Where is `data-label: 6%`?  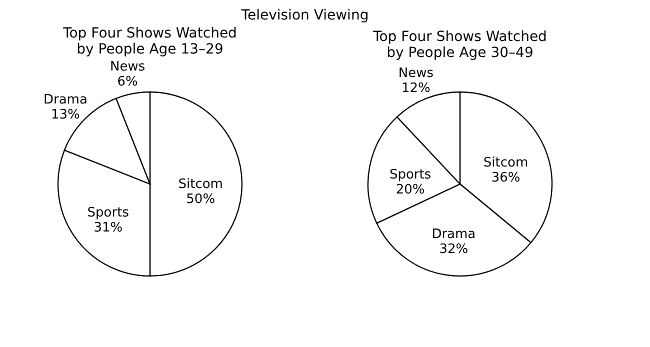 data-label: 6% is located at coordinates (127, 82).